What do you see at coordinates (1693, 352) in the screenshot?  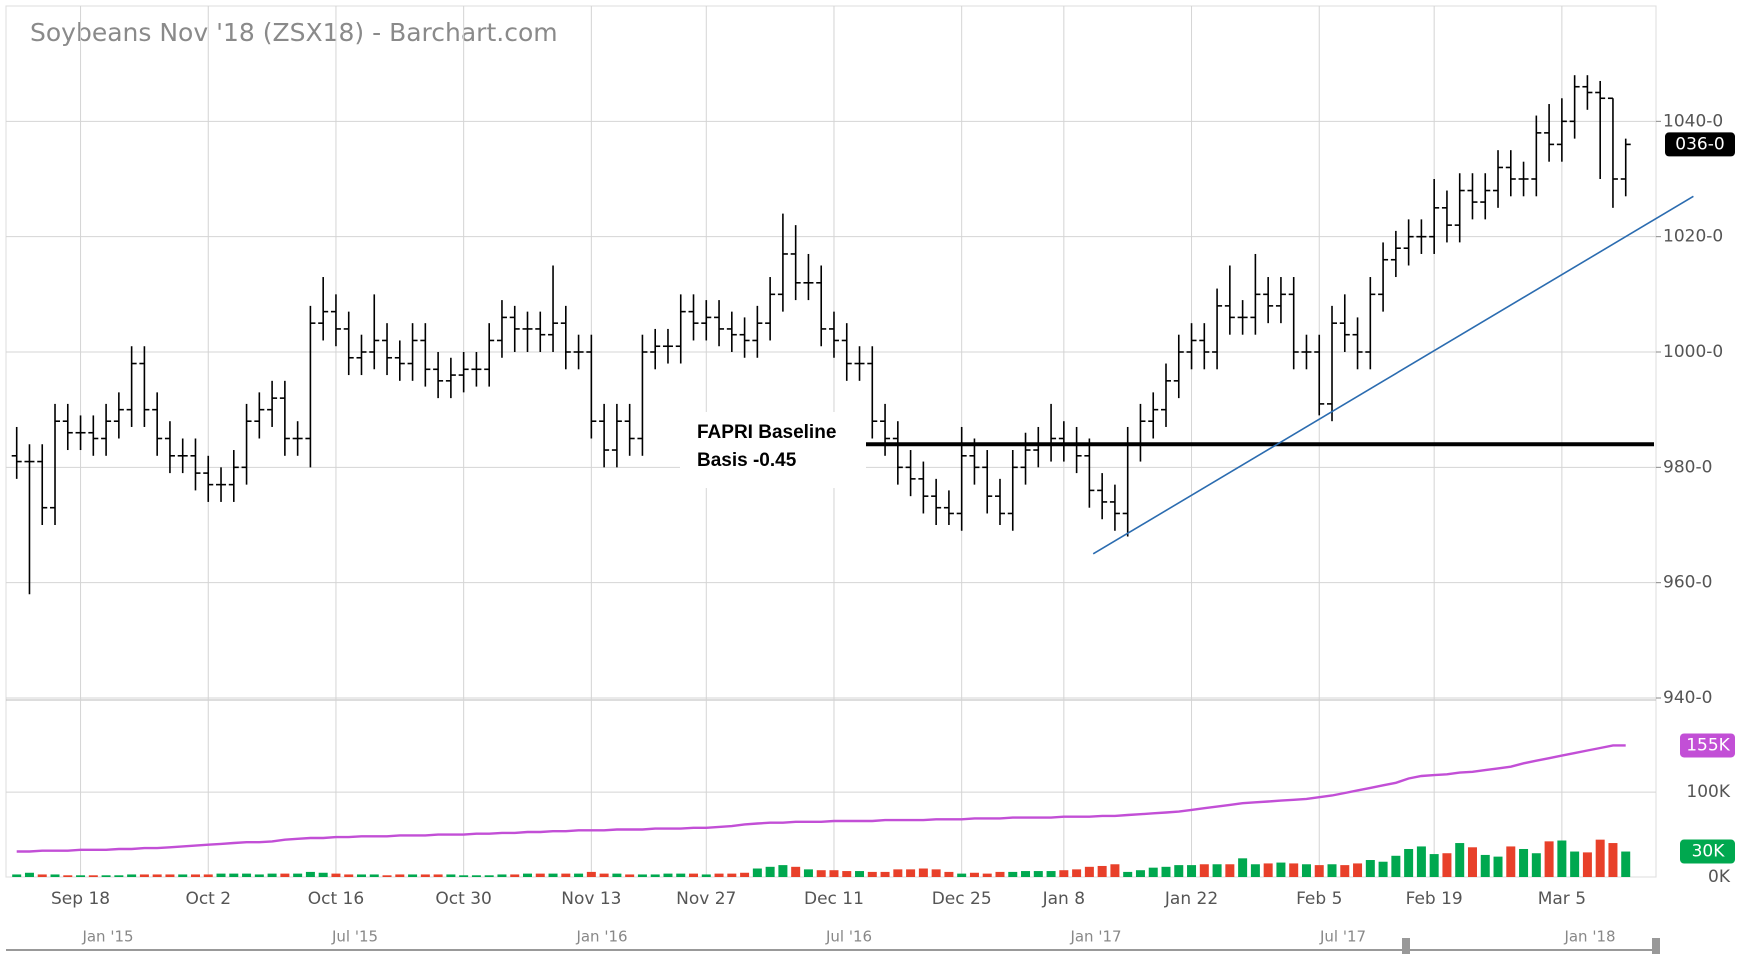 I see `y-tick-label: 1000-0` at bounding box center [1693, 352].